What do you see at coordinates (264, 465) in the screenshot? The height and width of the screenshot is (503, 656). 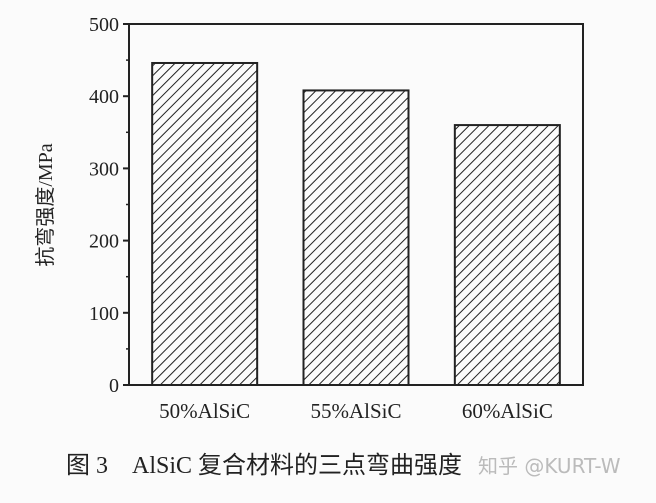 I see `figure-caption: 图 3 AlSiC 复合材料的三点弯曲强度` at bounding box center [264, 465].